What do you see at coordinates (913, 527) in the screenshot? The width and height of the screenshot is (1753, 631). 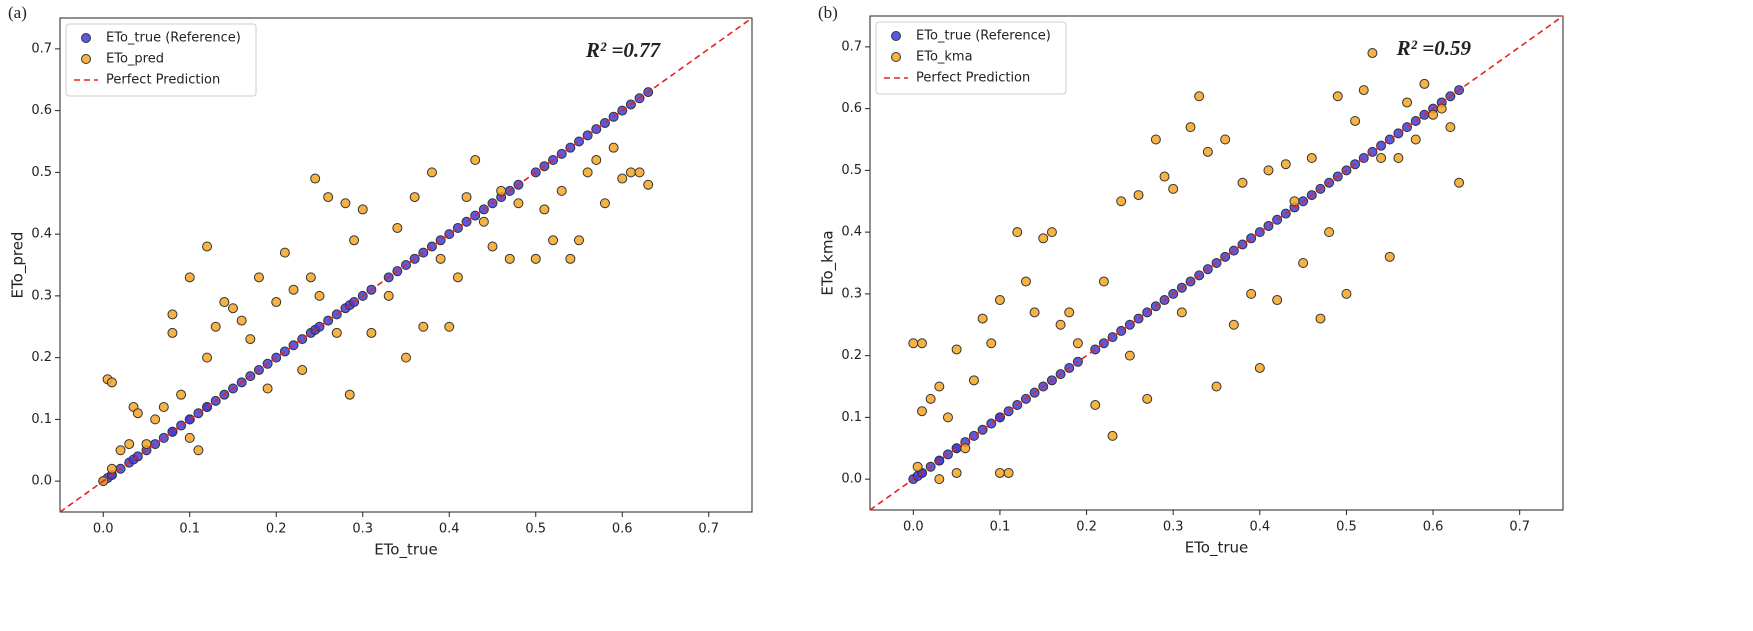 I see `x-tick-label: 0.0` at bounding box center [913, 527].